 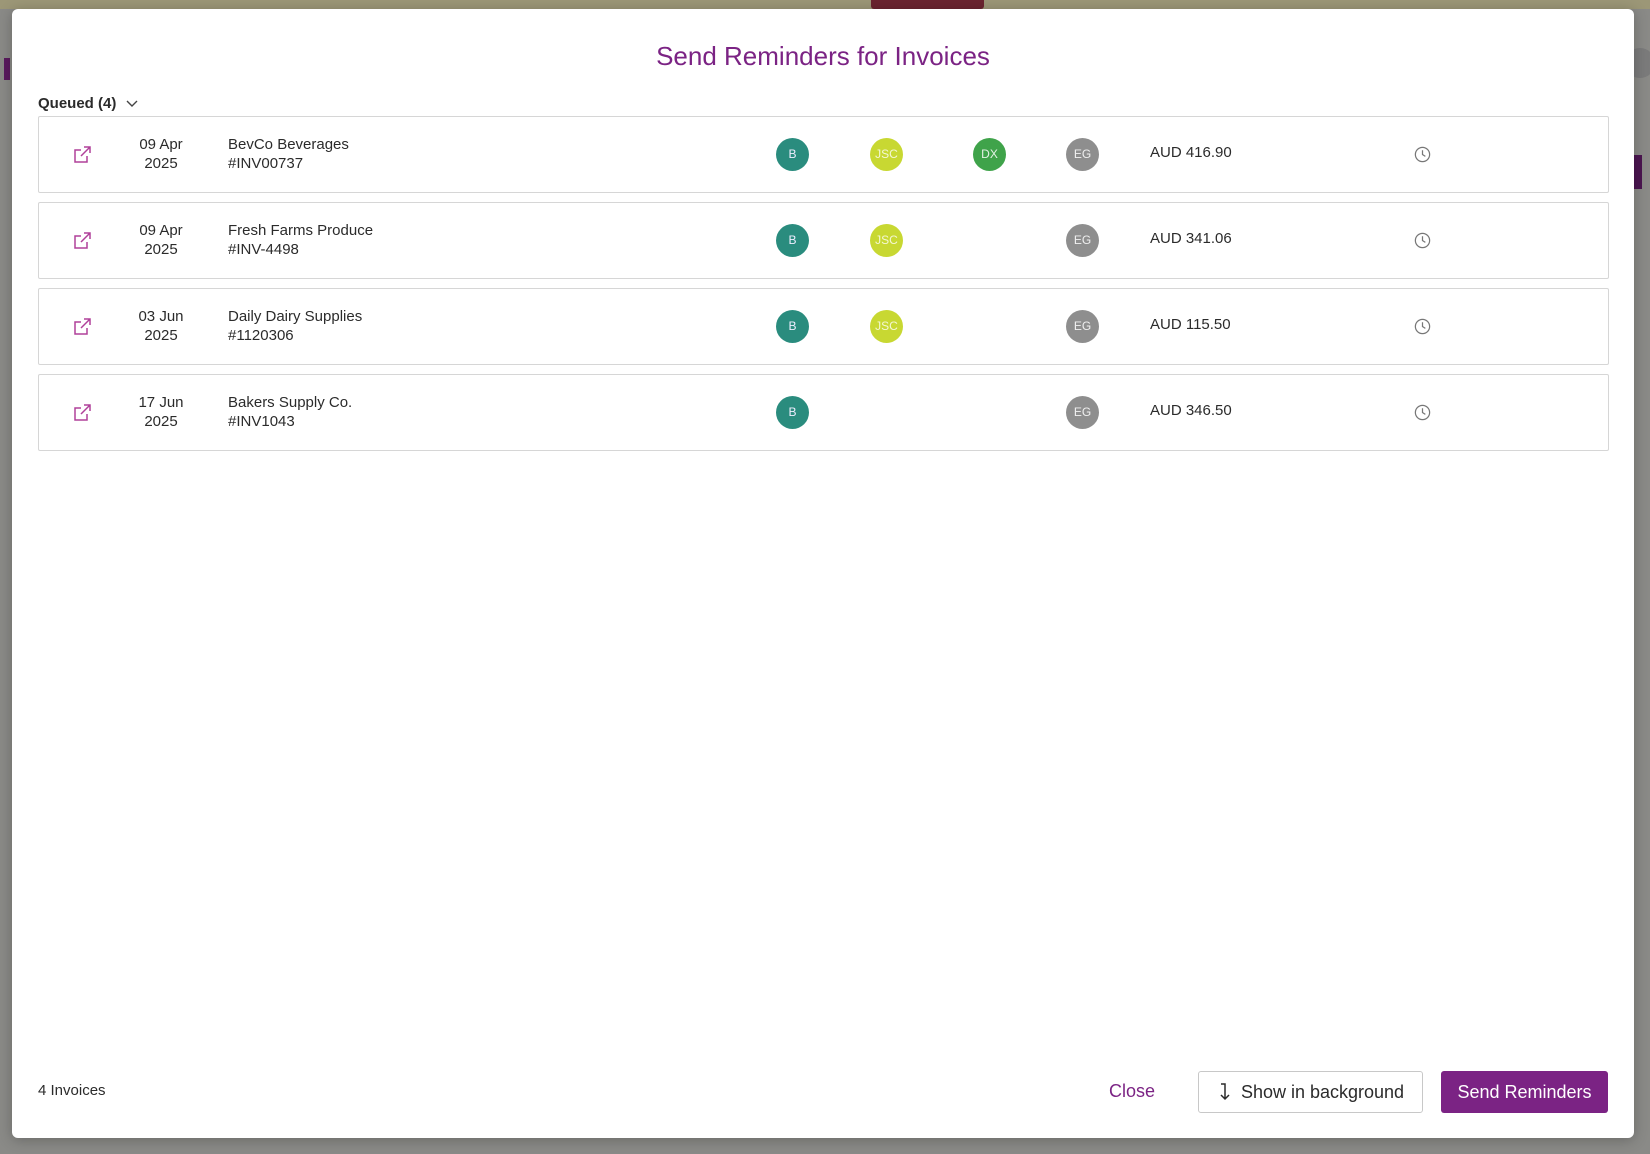 I want to click on avatar-dx: DX, so click(x=989, y=154).